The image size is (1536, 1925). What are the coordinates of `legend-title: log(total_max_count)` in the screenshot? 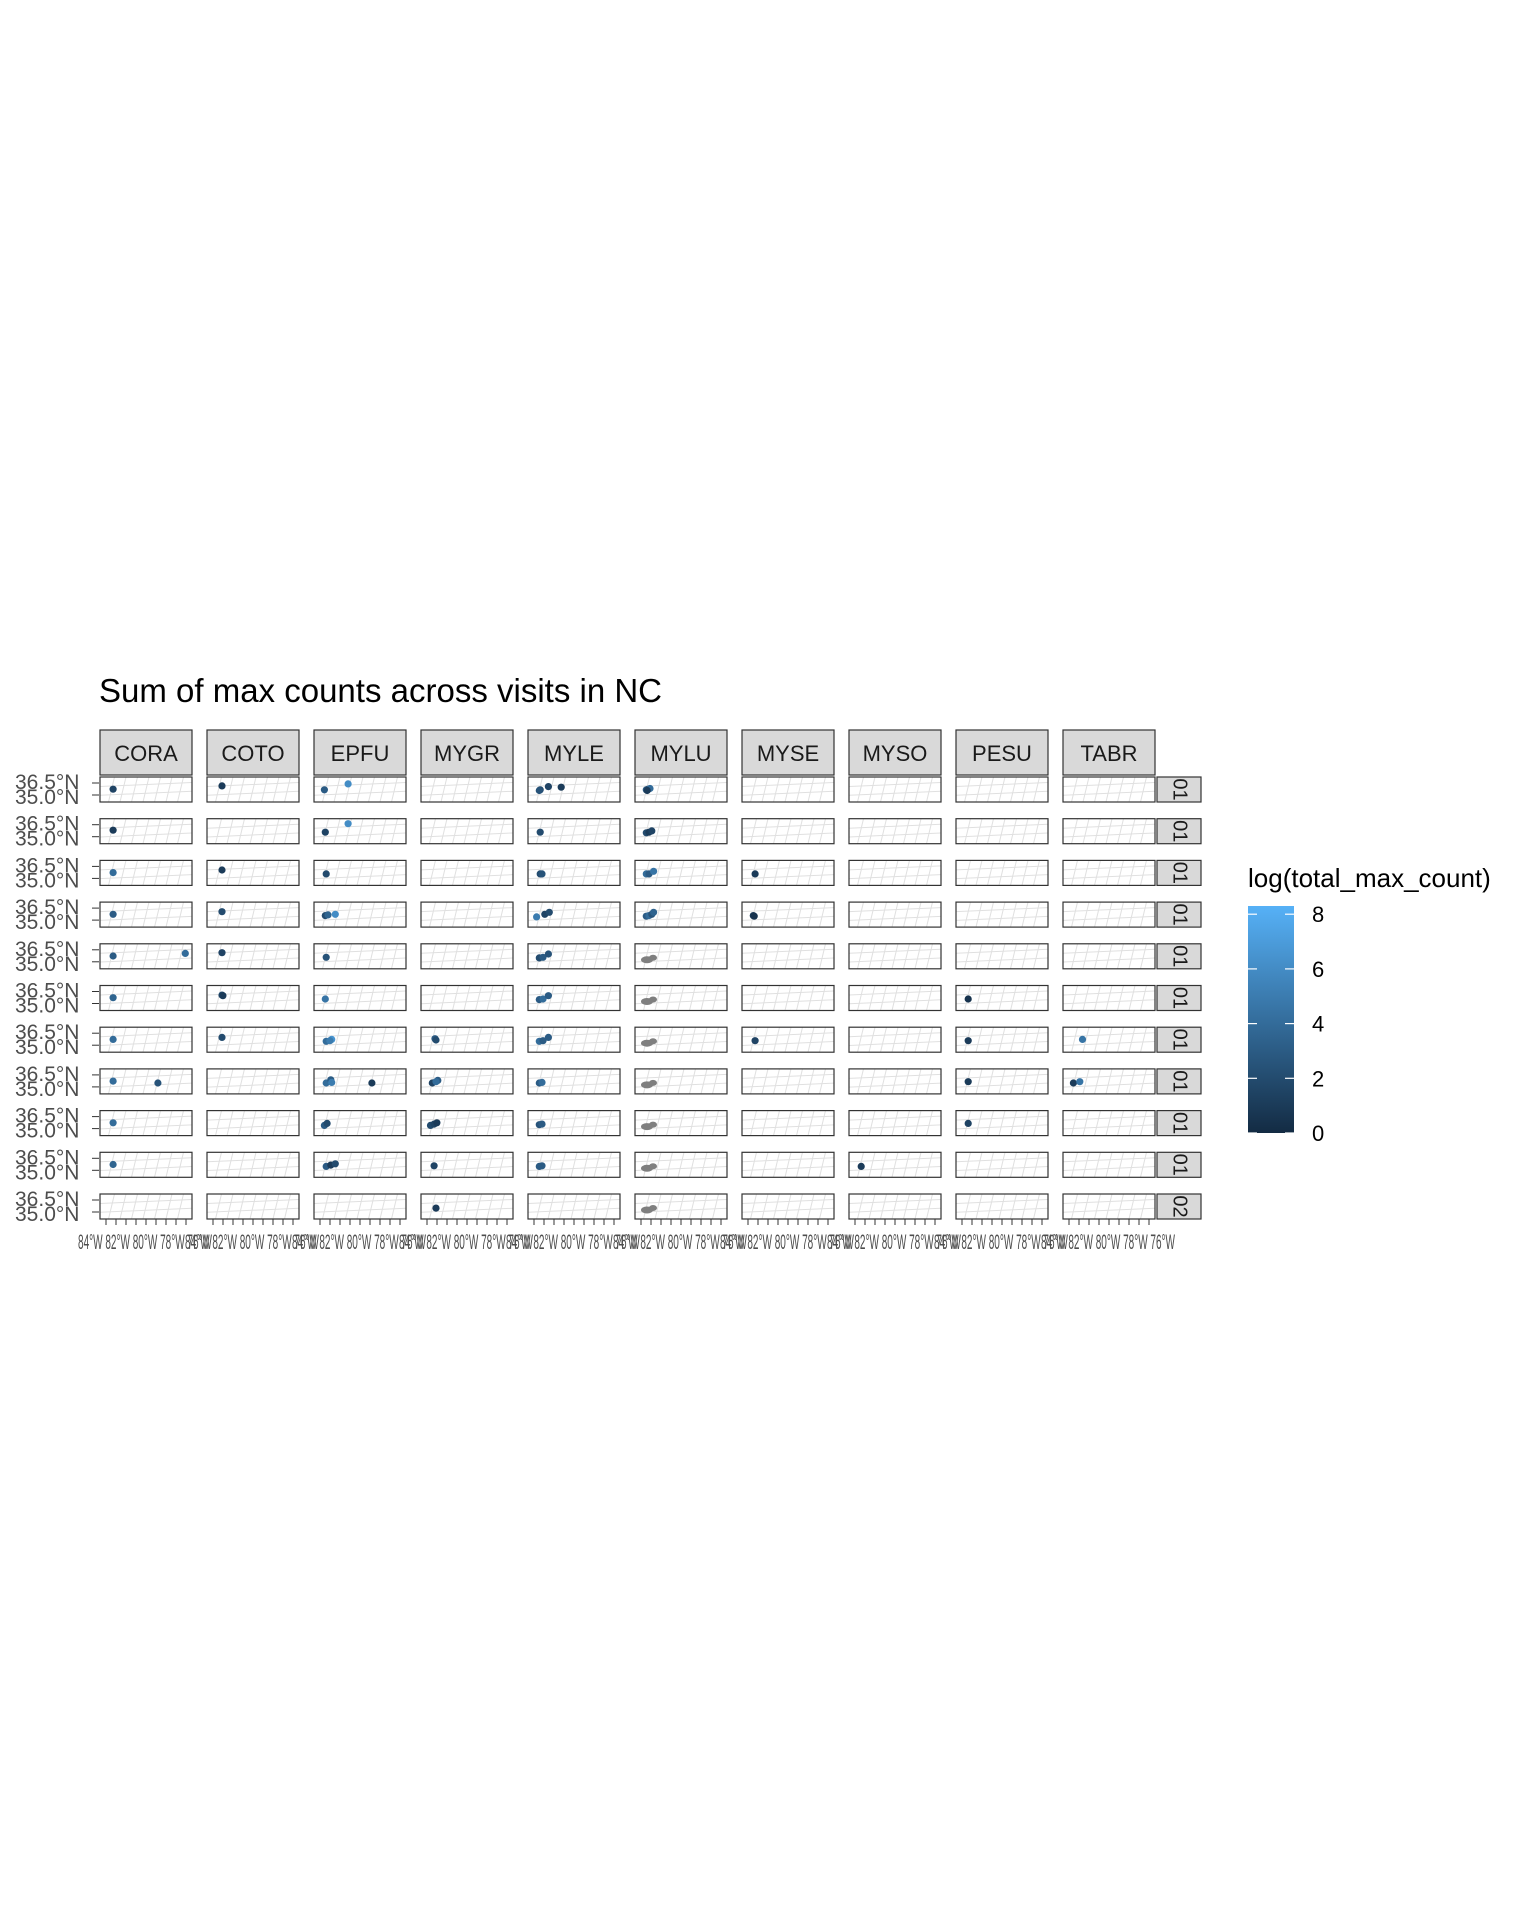 It's located at (1369, 878).